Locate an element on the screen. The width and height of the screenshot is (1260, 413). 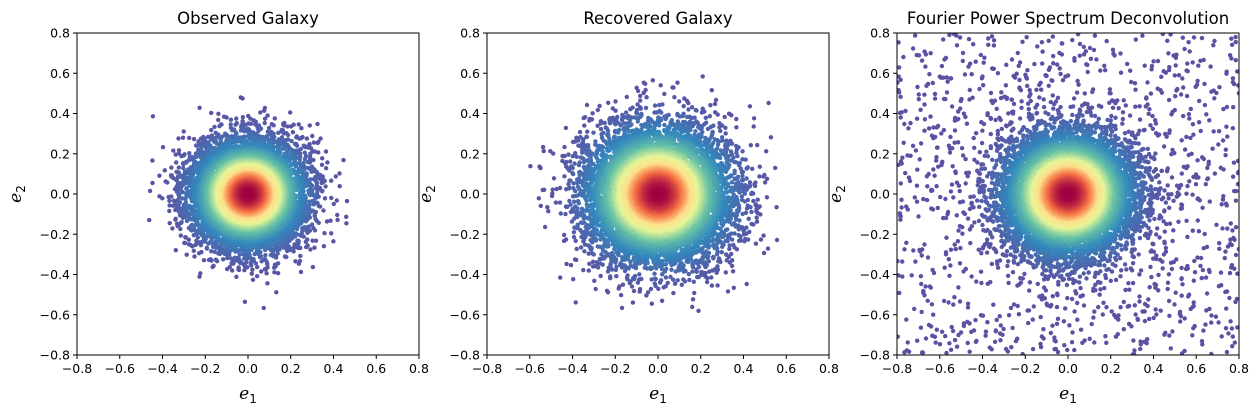
panel-title: Observed Galaxy is located at coordinates (248, 18).